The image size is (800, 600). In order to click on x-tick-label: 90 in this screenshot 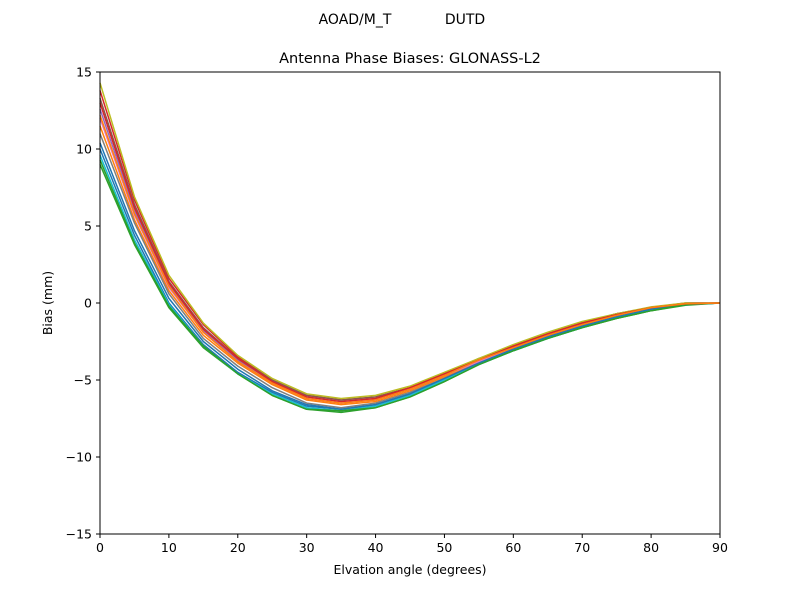, I will do `click(720, 547)`.